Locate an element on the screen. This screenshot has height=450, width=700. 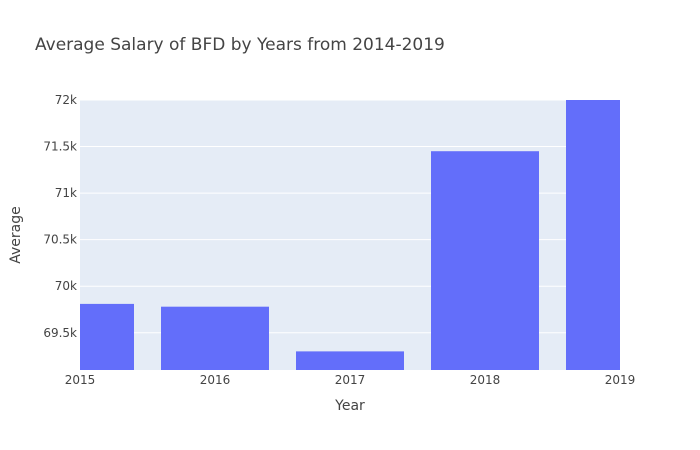
y-tick-label: 69.5k is located at coordinates (60, 333).